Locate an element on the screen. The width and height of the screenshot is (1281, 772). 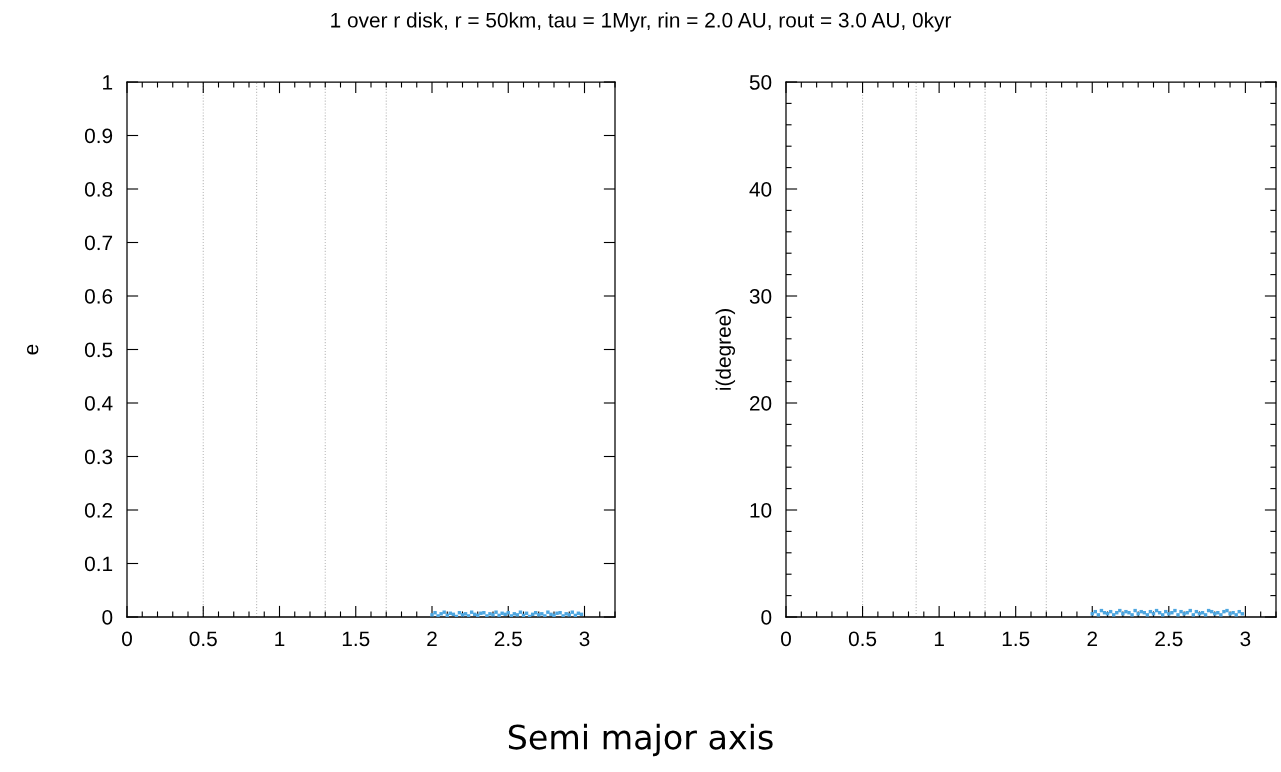
y-tick-label: 40 is located at coordinates (760, 189).